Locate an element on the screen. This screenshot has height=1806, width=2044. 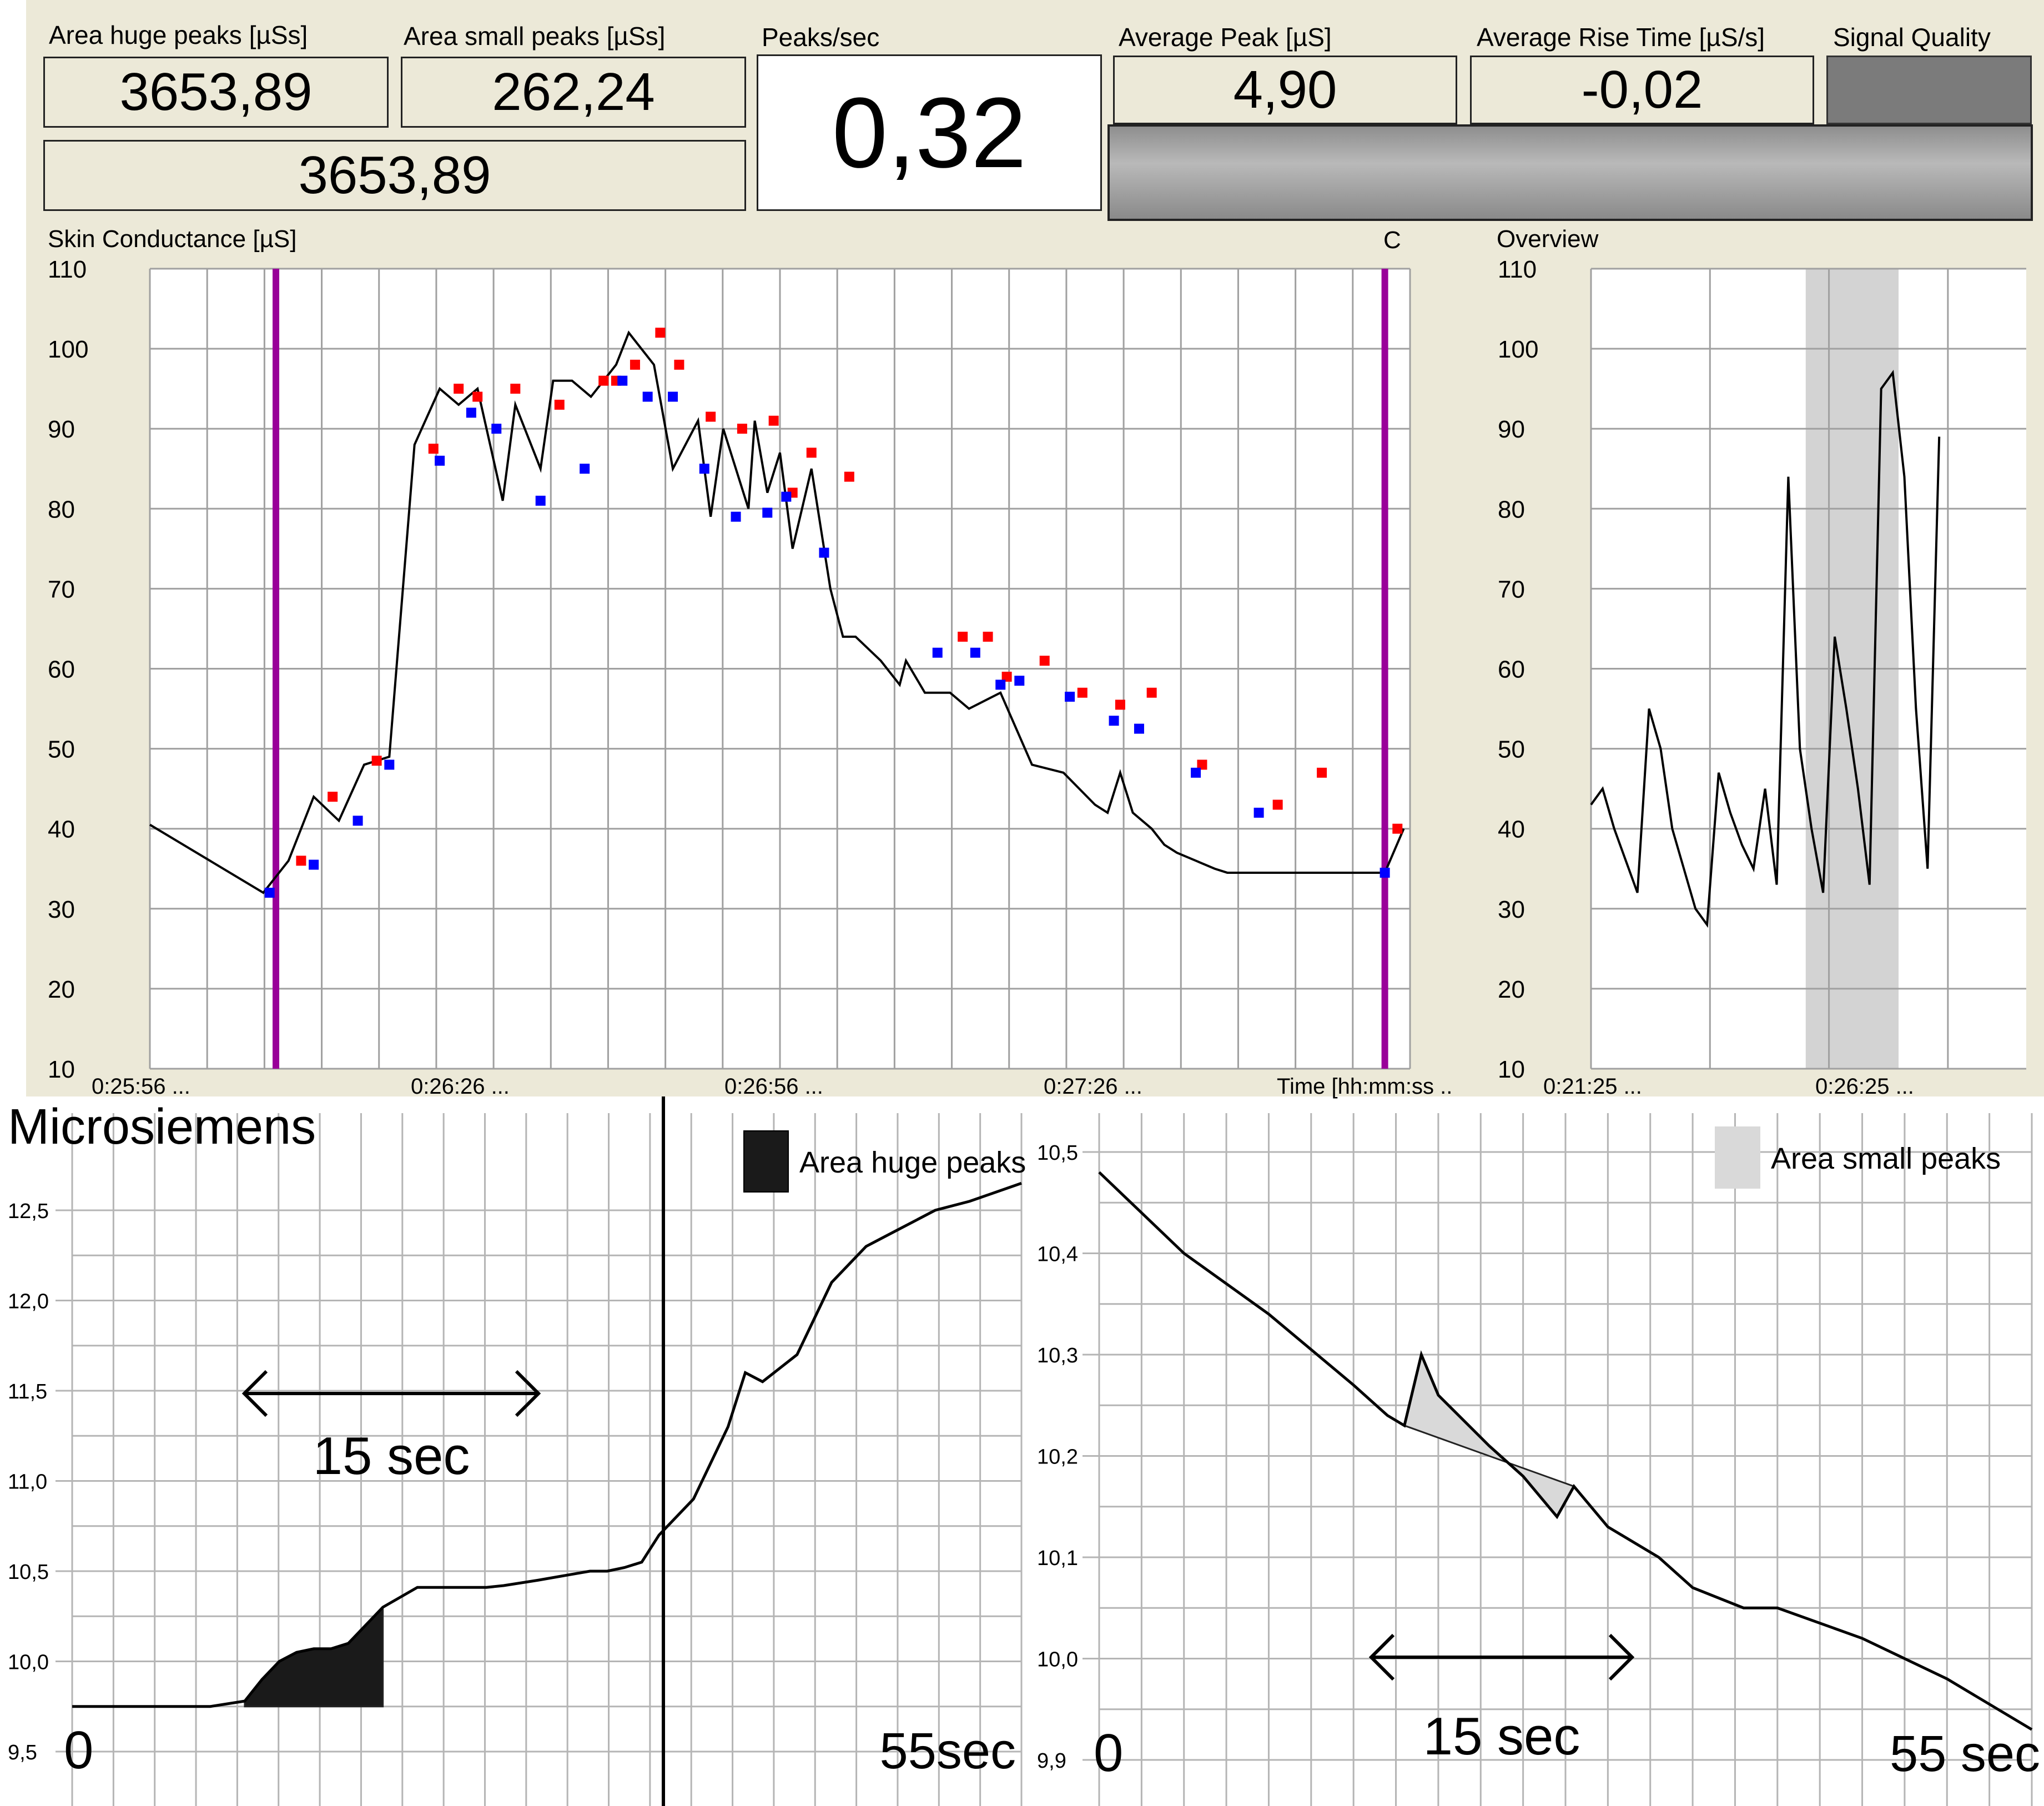
y-tick-label: 10,0 is located at coordinates (28, 1662).